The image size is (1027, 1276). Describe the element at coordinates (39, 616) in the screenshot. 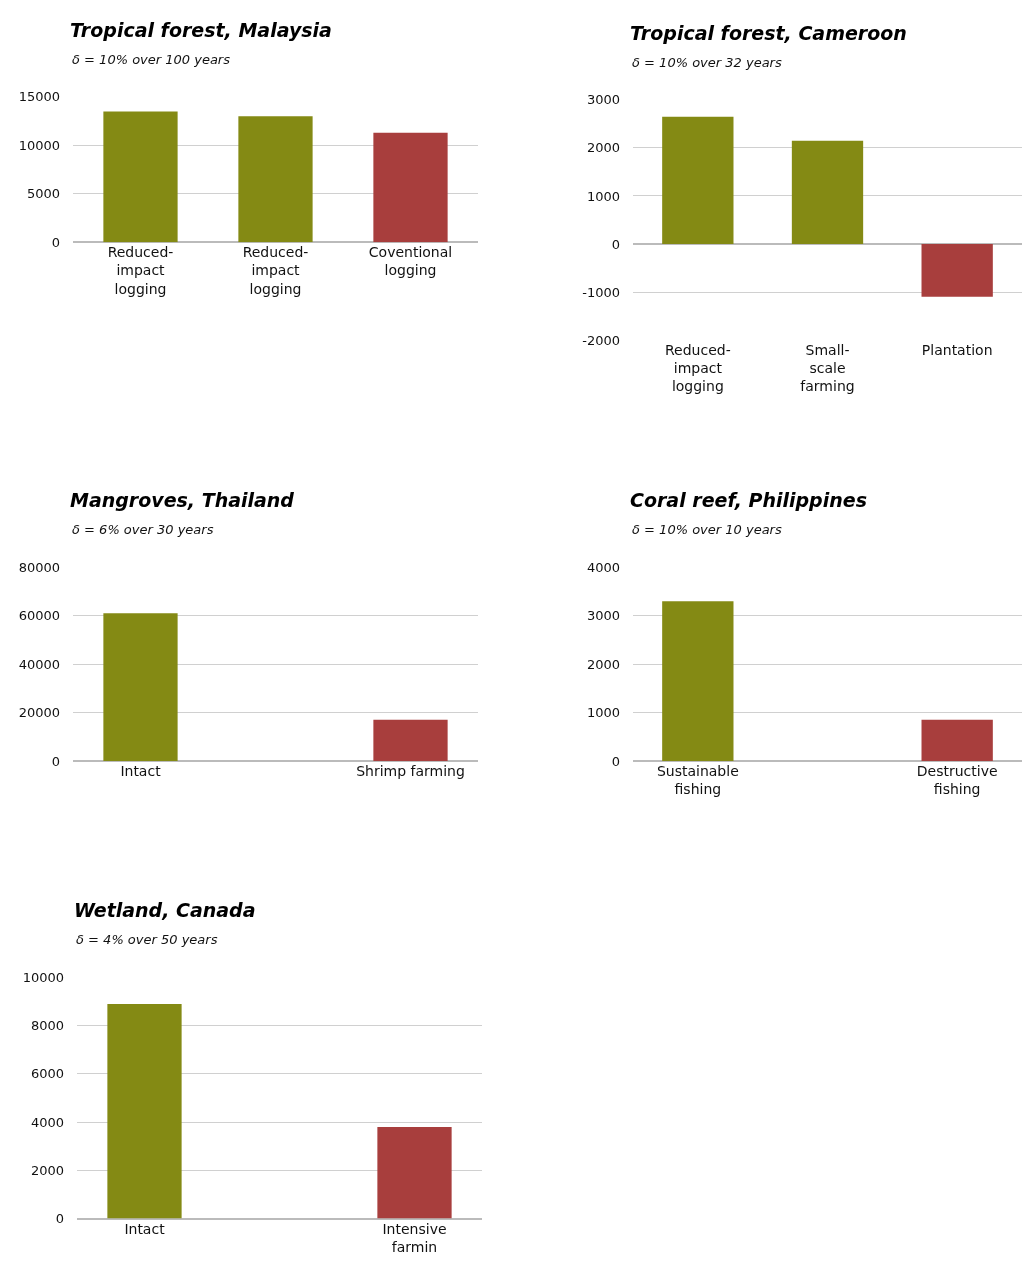

I see `y-tick-label: 60000` at that location.